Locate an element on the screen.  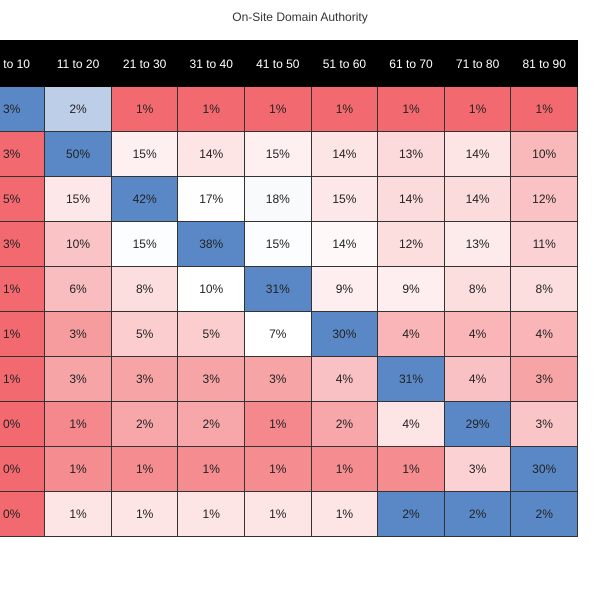
heatmap-row: 0% 1% 1% 1% 1% 1% 2% 2% 2% is located at coordinates (289, 514).